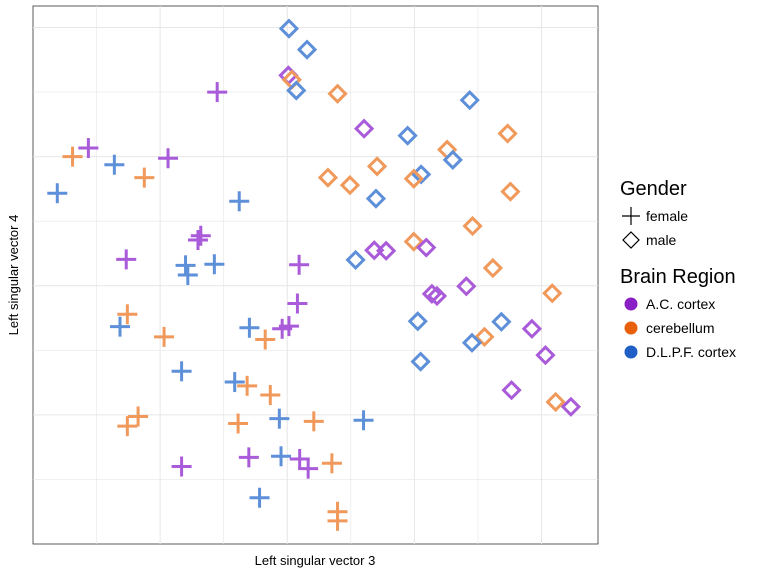 The height and width of the screenshot is (576, 768). What do you see at coordinates (13, 275) in the screenshot?
I see `y-axis-label: Left singular vector 4` at bounding box center [13, 275].